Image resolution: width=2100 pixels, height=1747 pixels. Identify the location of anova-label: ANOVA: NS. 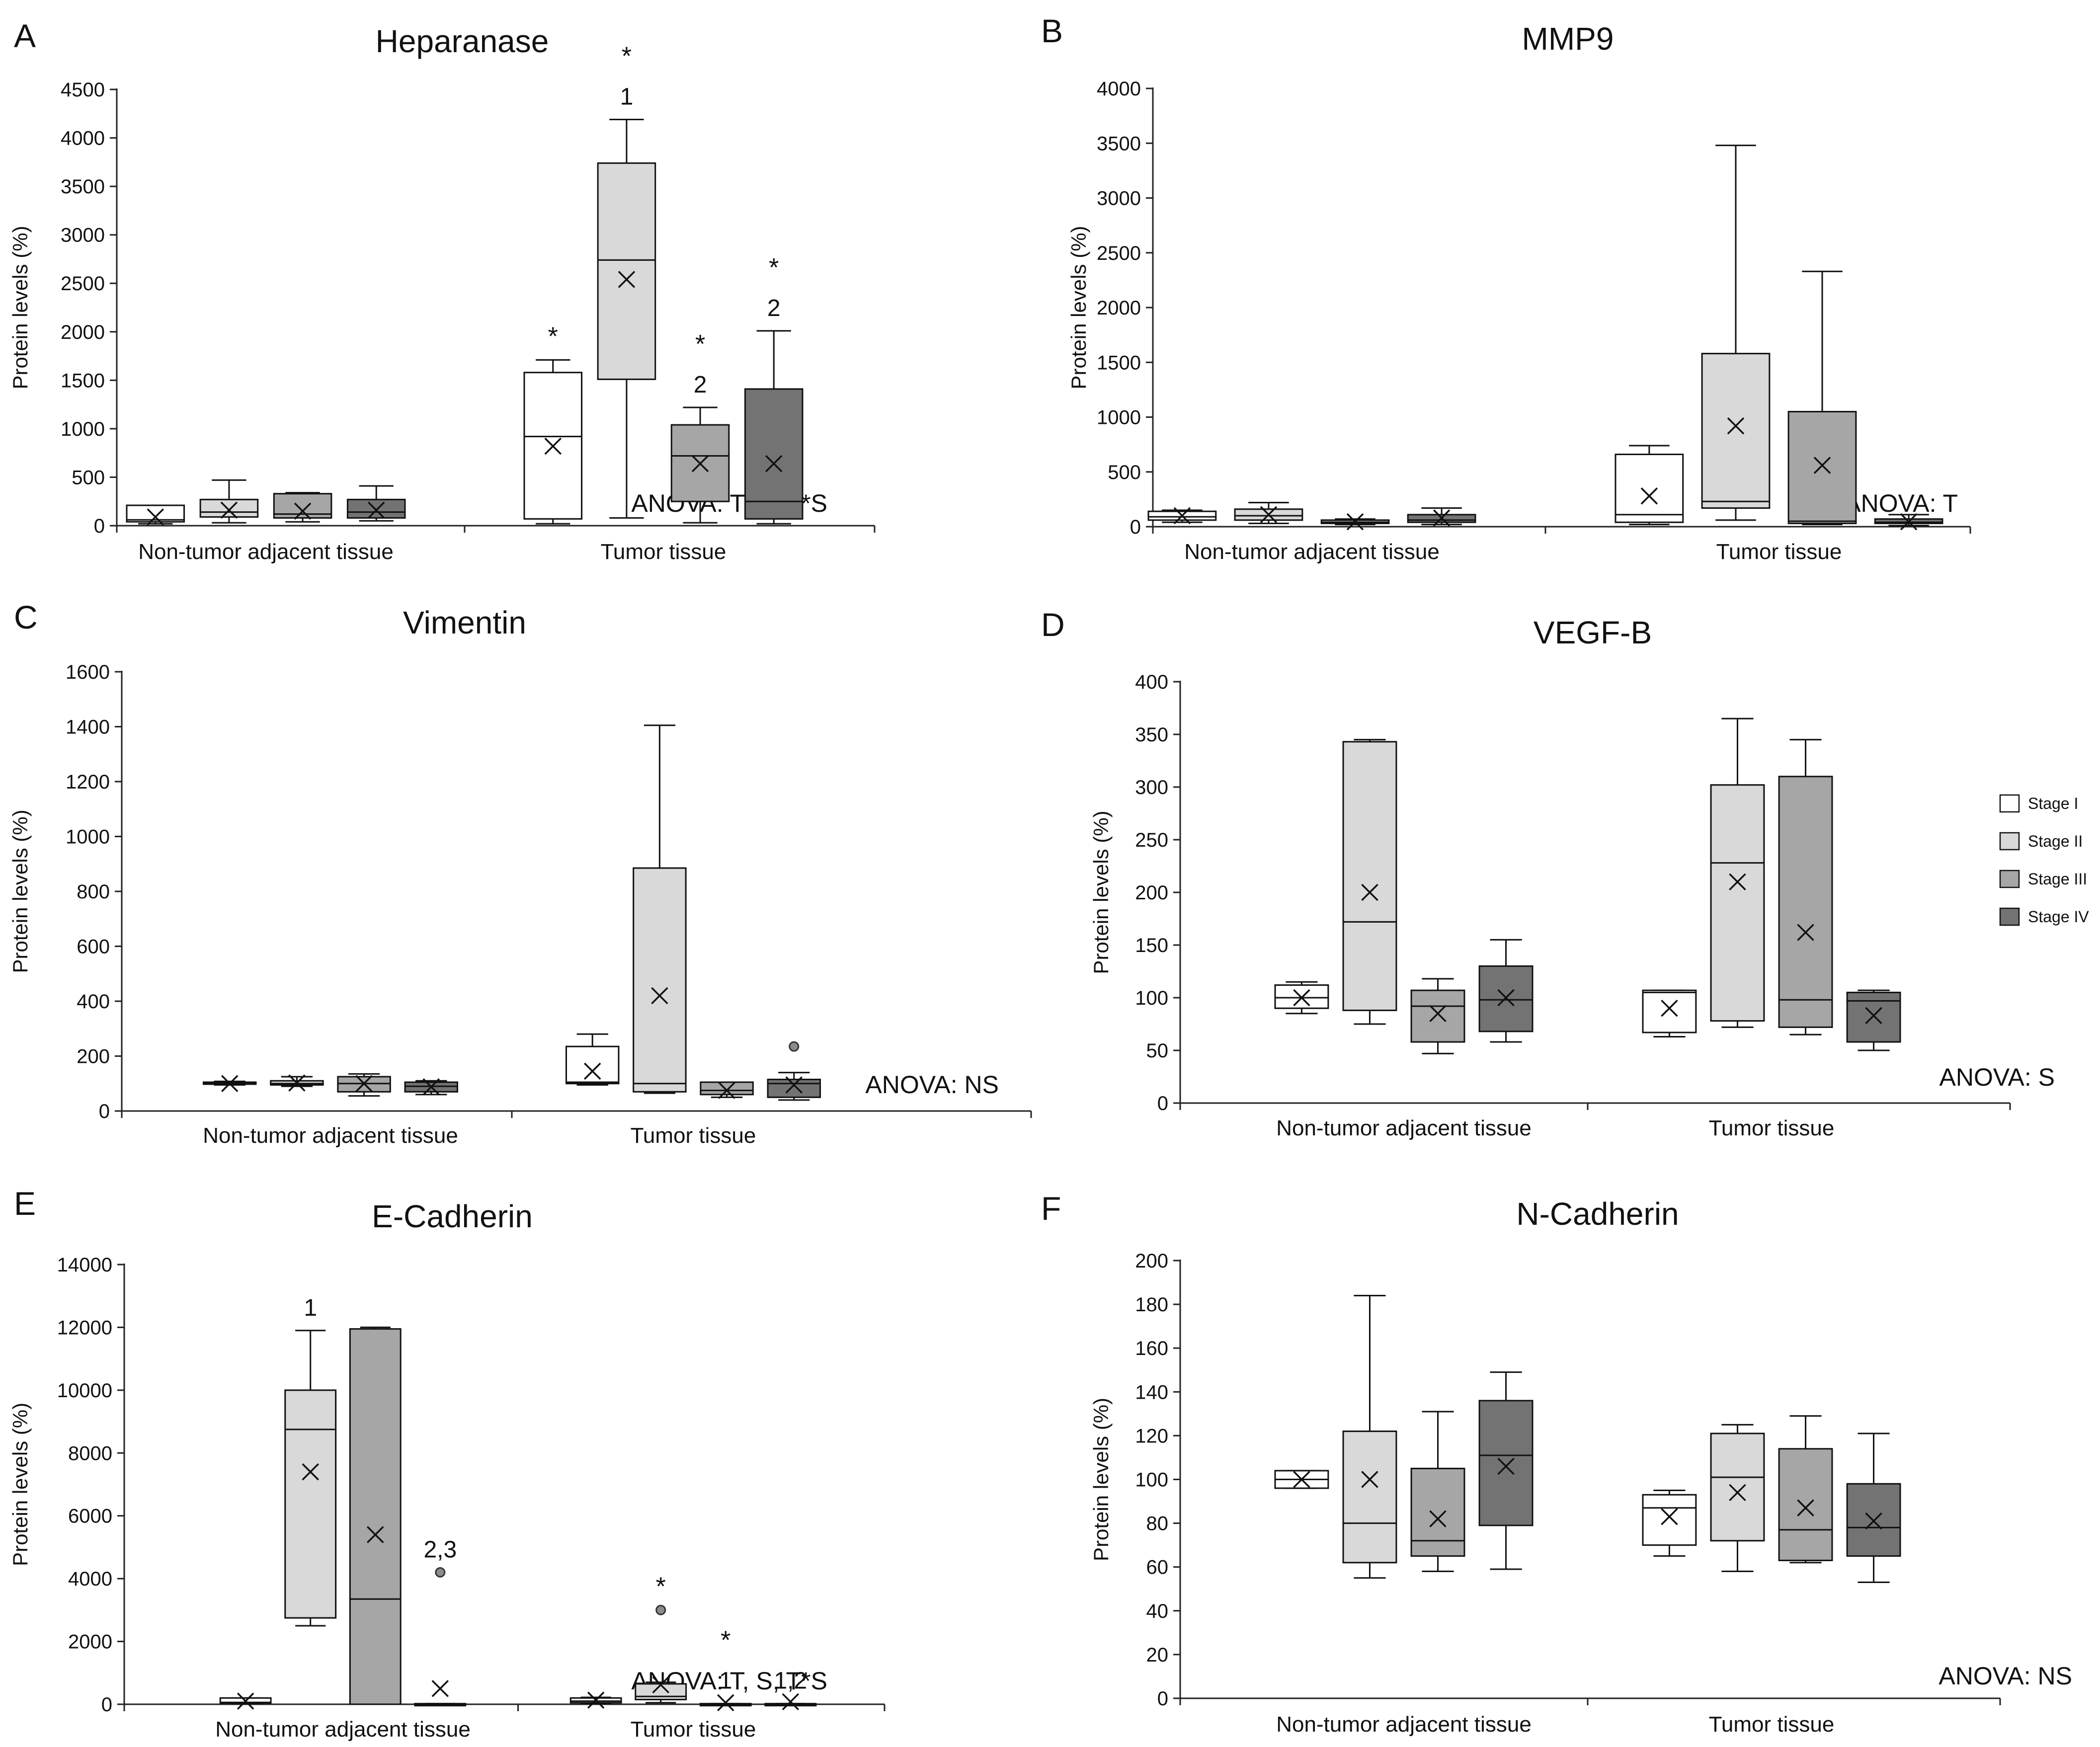
(932, 1085).